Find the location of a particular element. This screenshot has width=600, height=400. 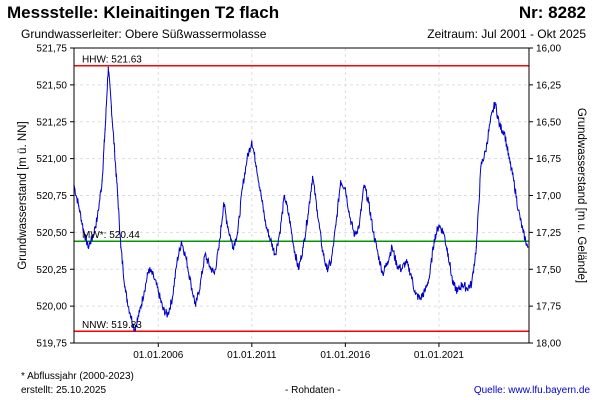

y-tick-label: 521,50 is located at coordinates (51, 85).